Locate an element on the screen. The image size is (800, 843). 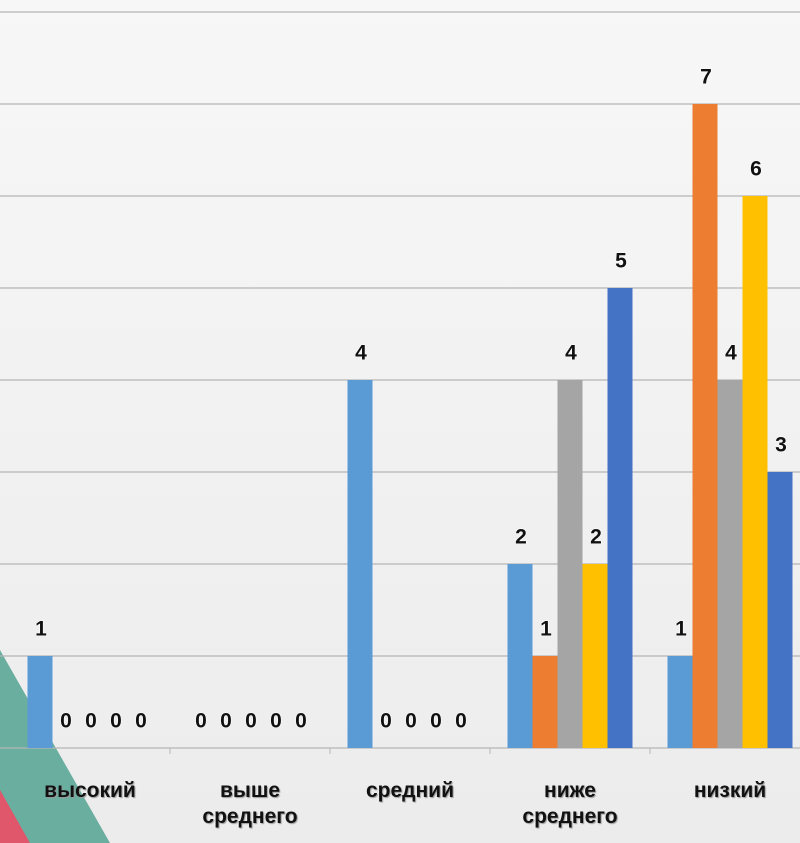
data-label: 6 is located at coordinates (756, 169).